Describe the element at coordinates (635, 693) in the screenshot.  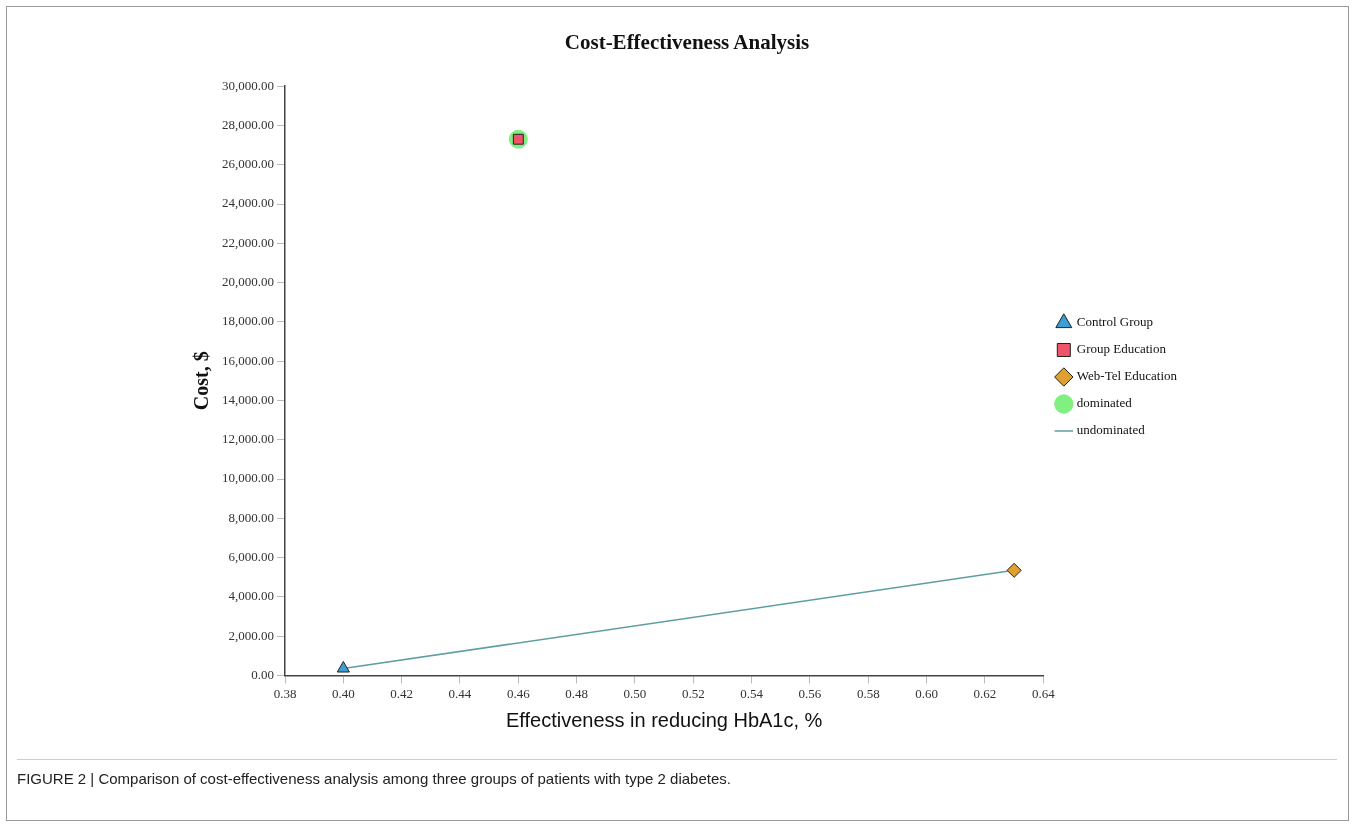
I see `x-tick-label: 0.50` at that location.